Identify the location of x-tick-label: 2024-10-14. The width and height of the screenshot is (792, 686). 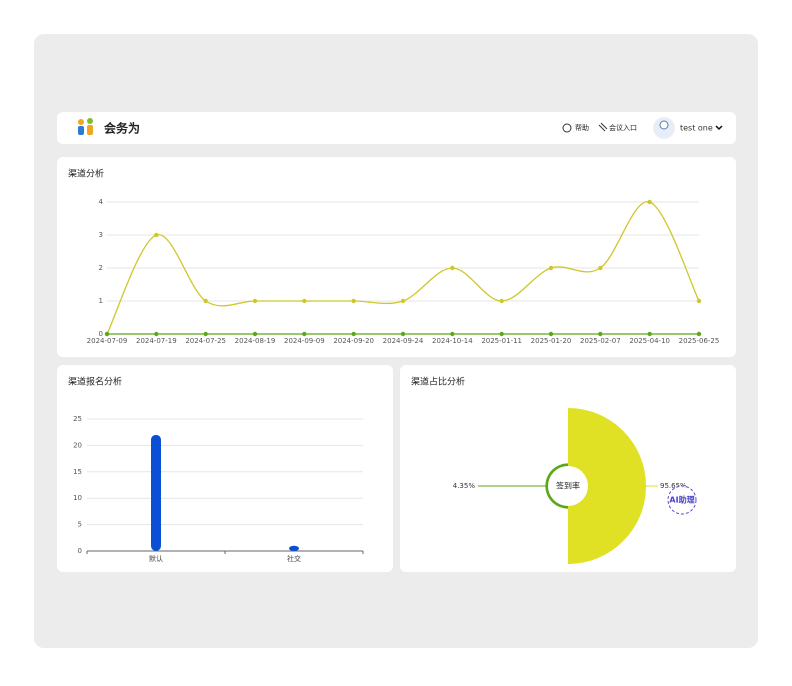
(452, 341).